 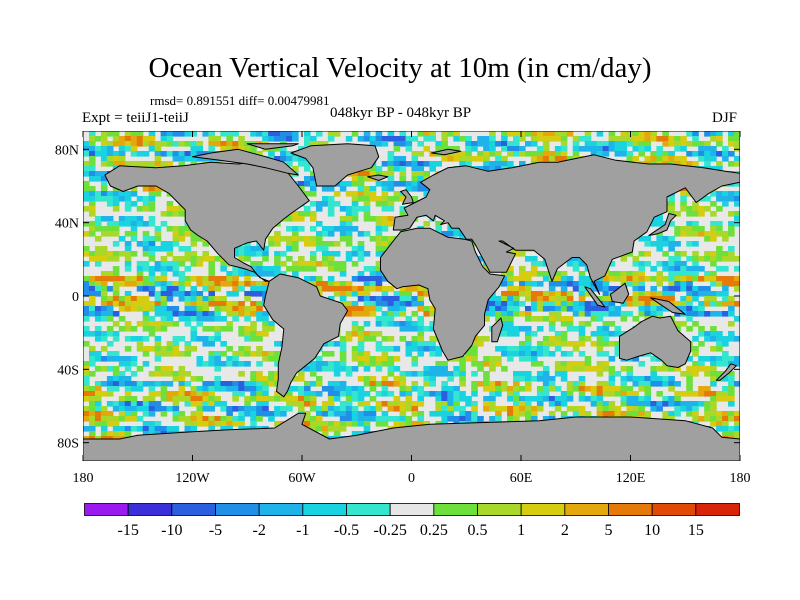 I want to click on season-label: DJF, so click(x=725, y=118).